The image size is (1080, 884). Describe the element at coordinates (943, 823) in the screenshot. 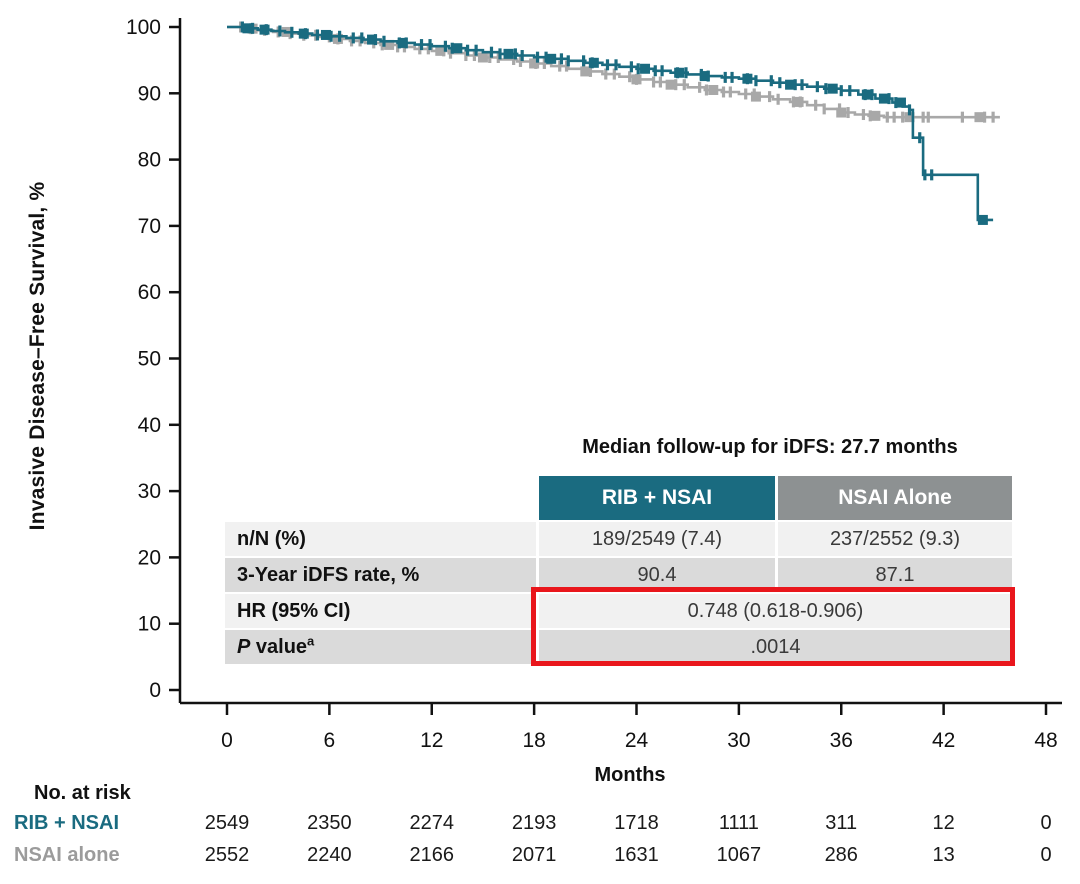

I see `at-risk-count: 12` at that location.